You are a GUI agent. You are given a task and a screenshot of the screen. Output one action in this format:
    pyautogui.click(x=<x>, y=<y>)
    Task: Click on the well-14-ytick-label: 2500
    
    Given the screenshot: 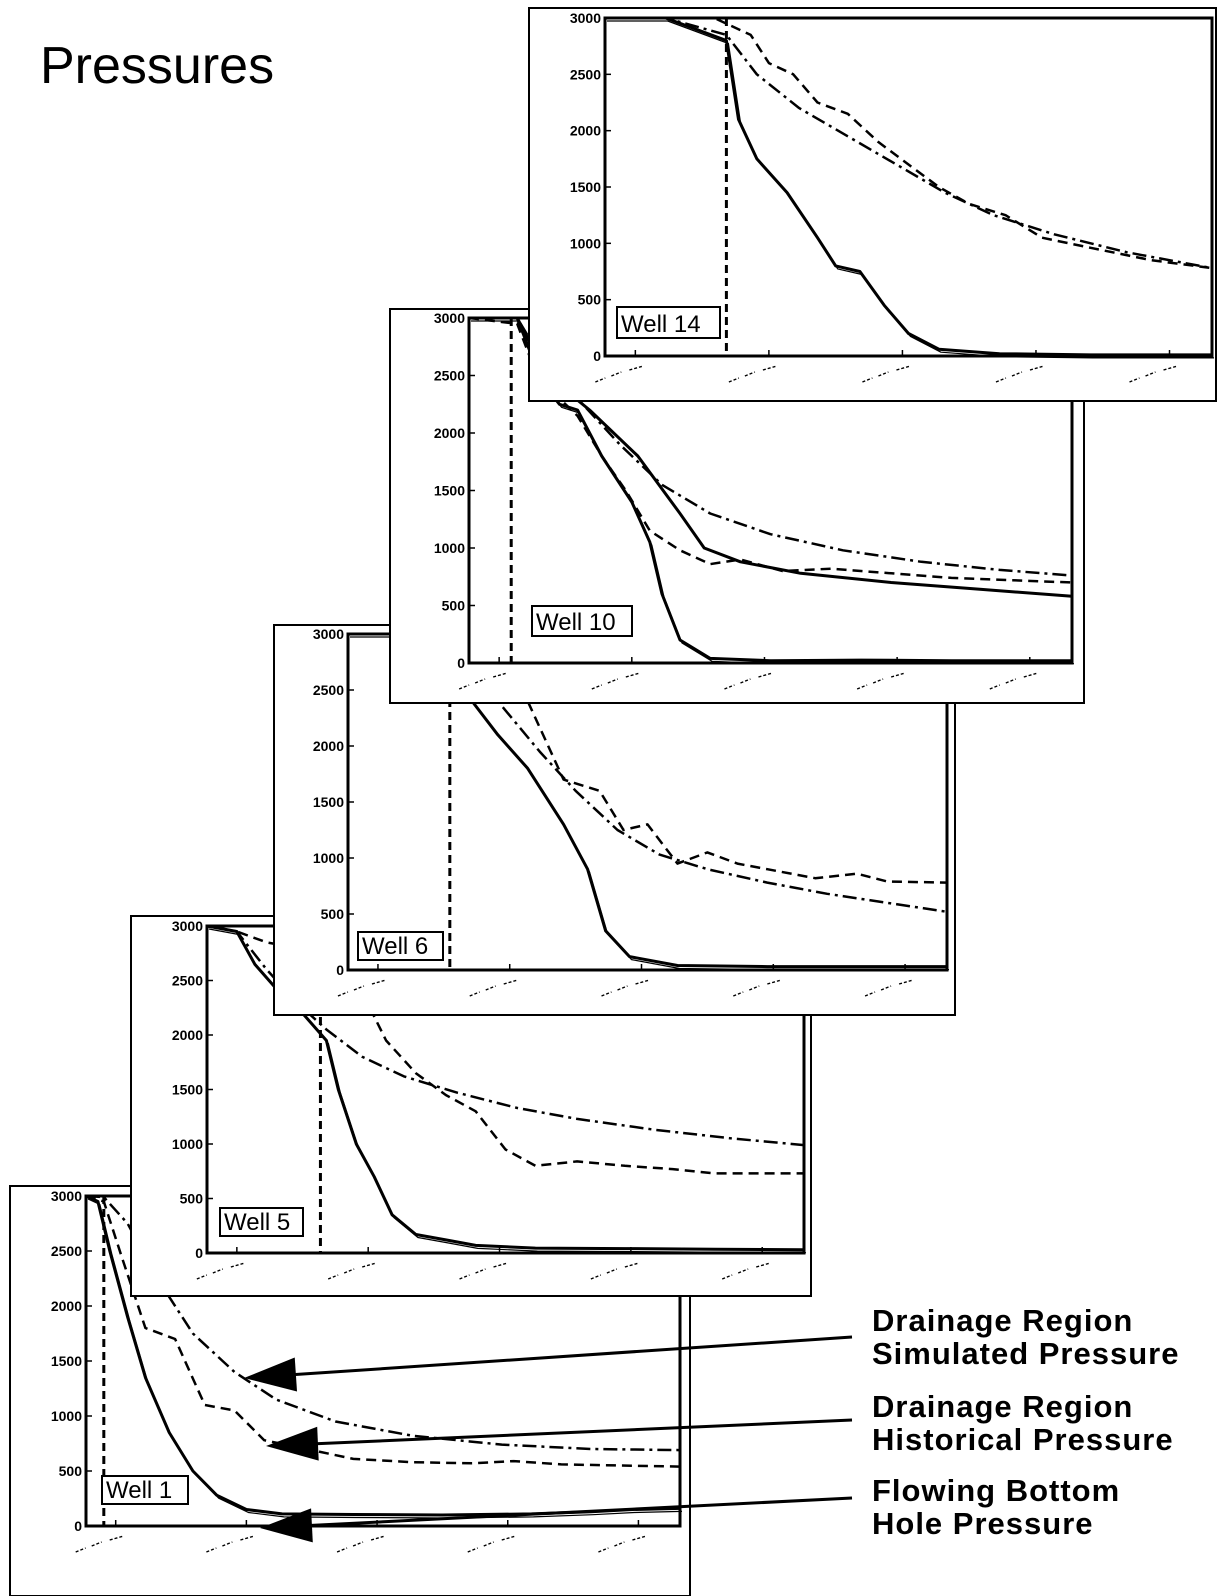 What is the action you would take?
    pyautogui.click(x=585, y=74)
    